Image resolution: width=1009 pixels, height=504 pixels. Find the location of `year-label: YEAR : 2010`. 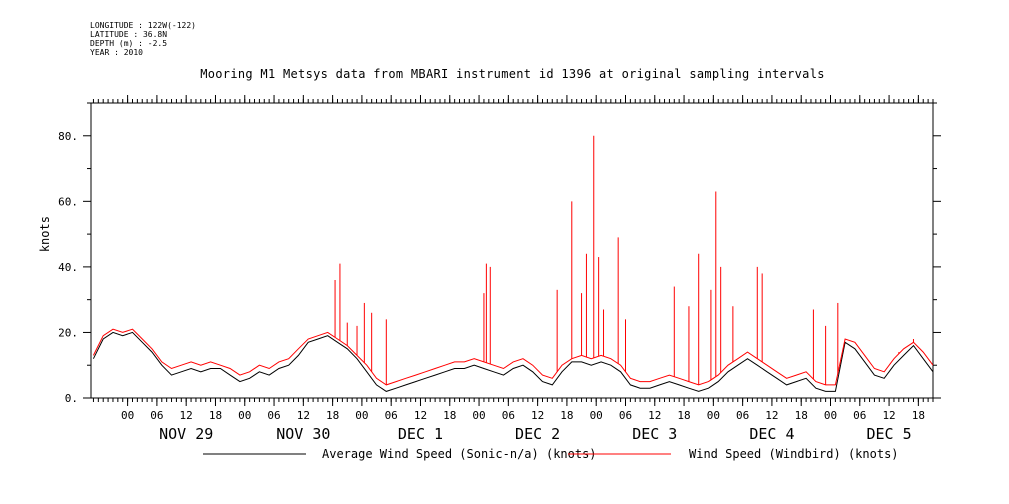

year-label: YEAR : 2010 is located at coordinates (116, 52).